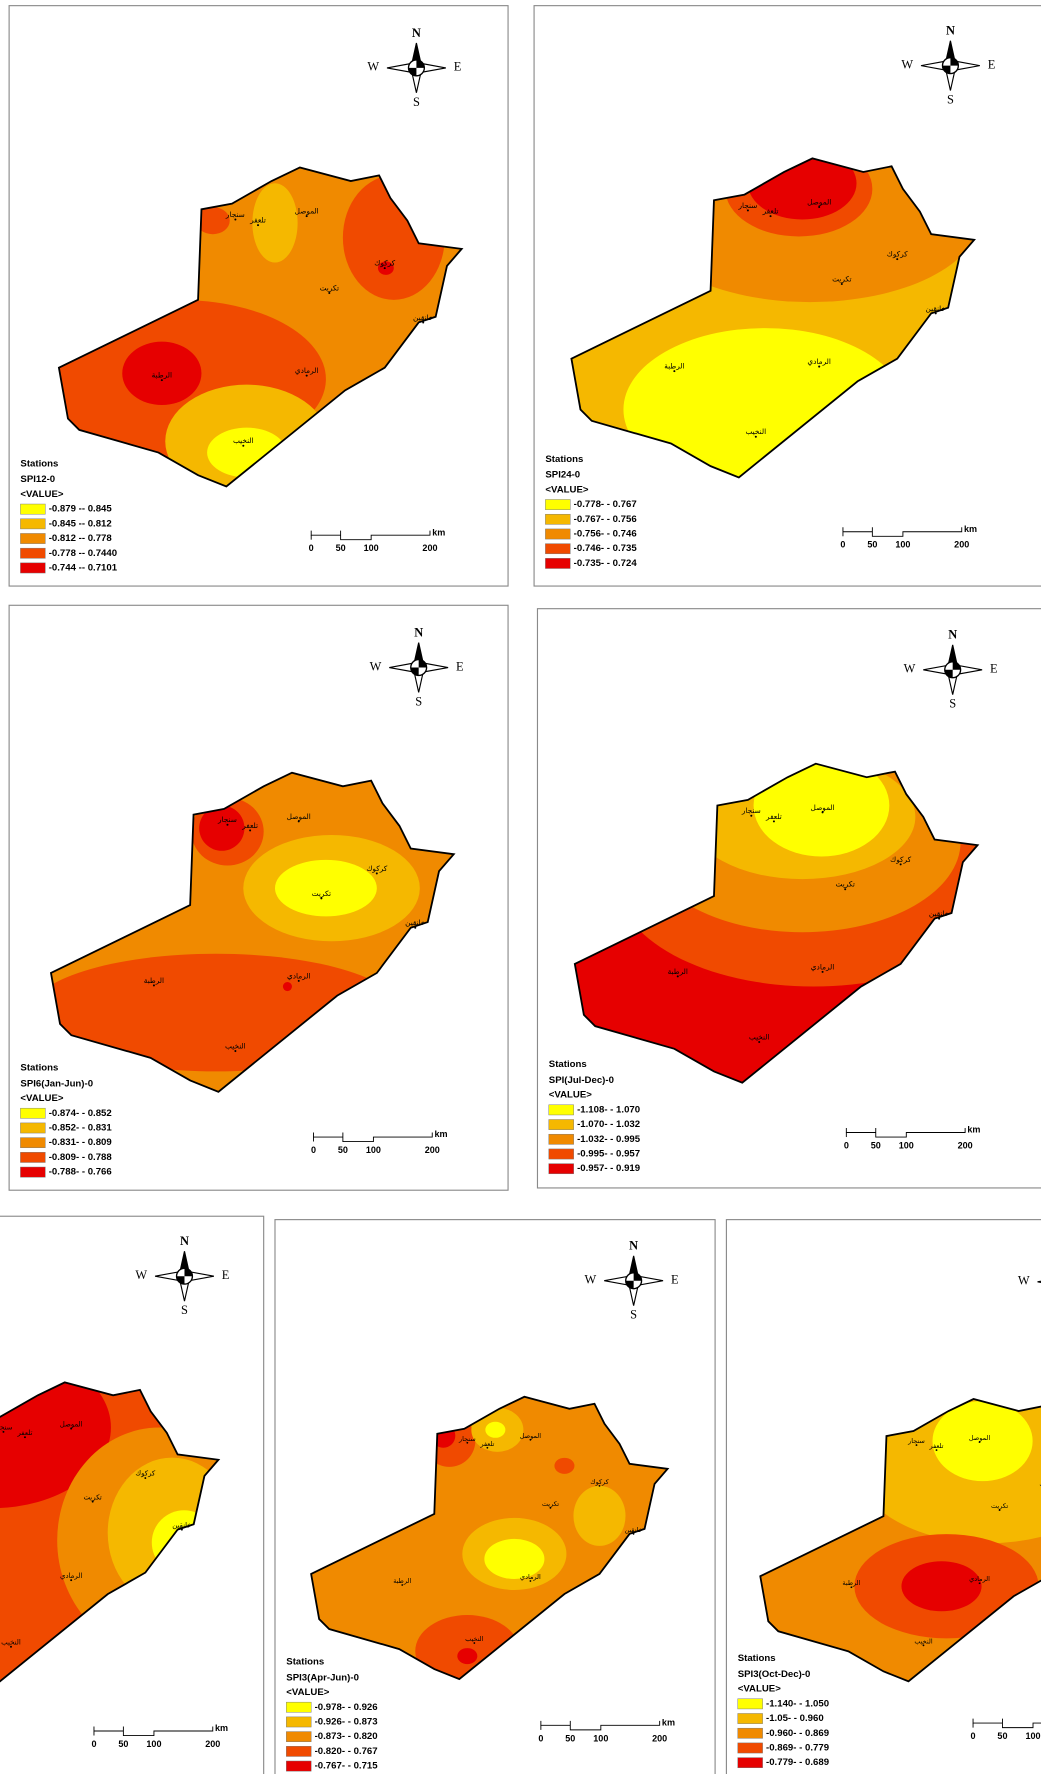 This screenshot has width=1041, height=1774. I want to click on station-label: كركوك, so click(376, 868).